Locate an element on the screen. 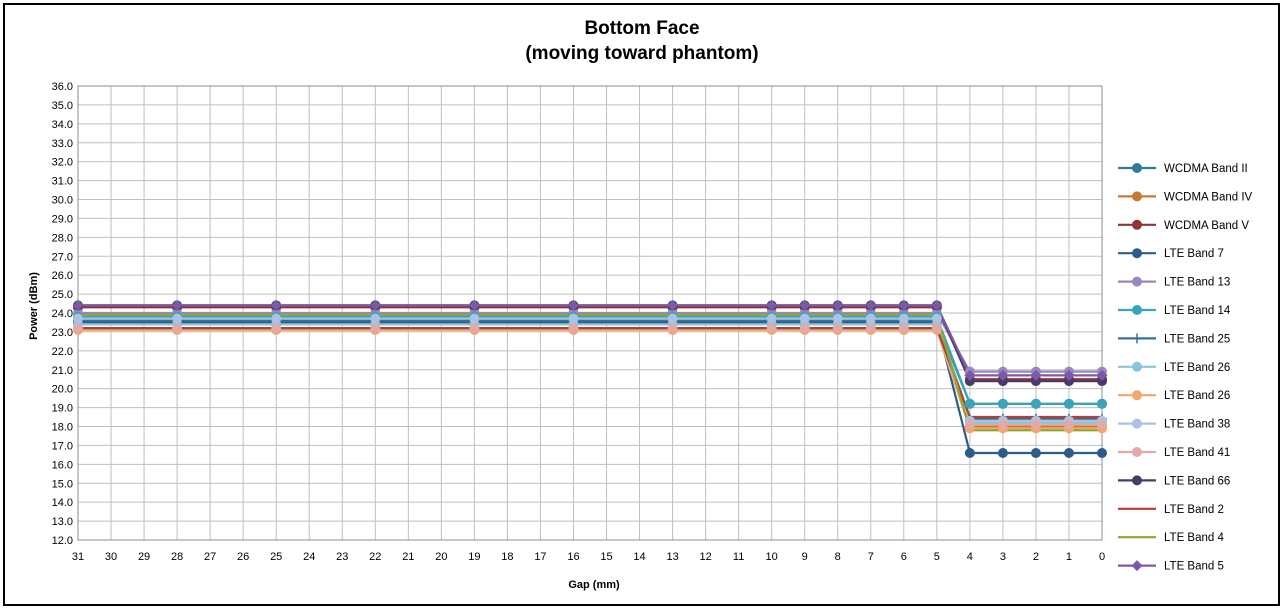  legend-item: LTE Band 2 is located at coordinates (1171, 510).